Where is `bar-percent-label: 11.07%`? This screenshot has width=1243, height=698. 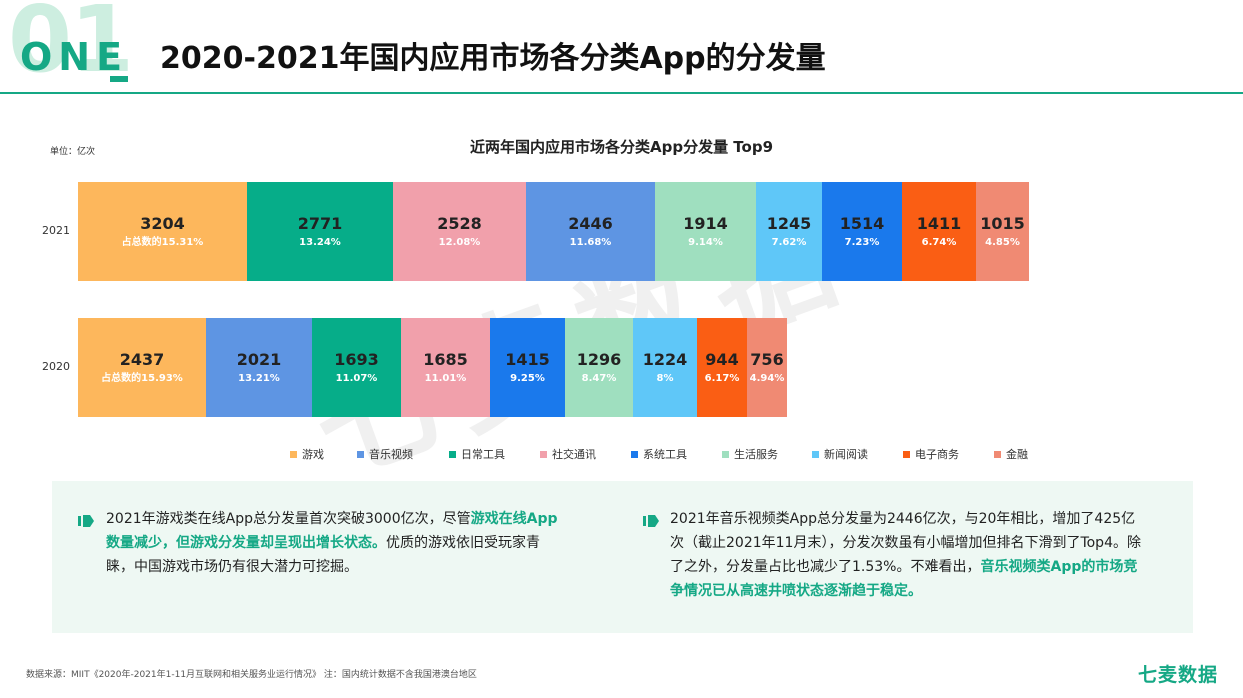 bar-percent-label: 11.07% is located at coordinates (356, 378).